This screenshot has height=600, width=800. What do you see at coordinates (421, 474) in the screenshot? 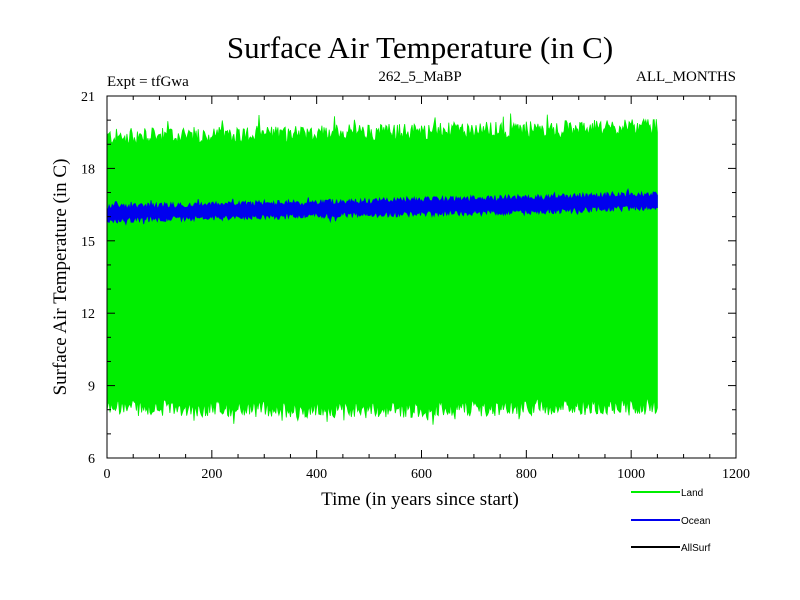
I see `x-tick-label: 600` at bounding box center [421, 474].